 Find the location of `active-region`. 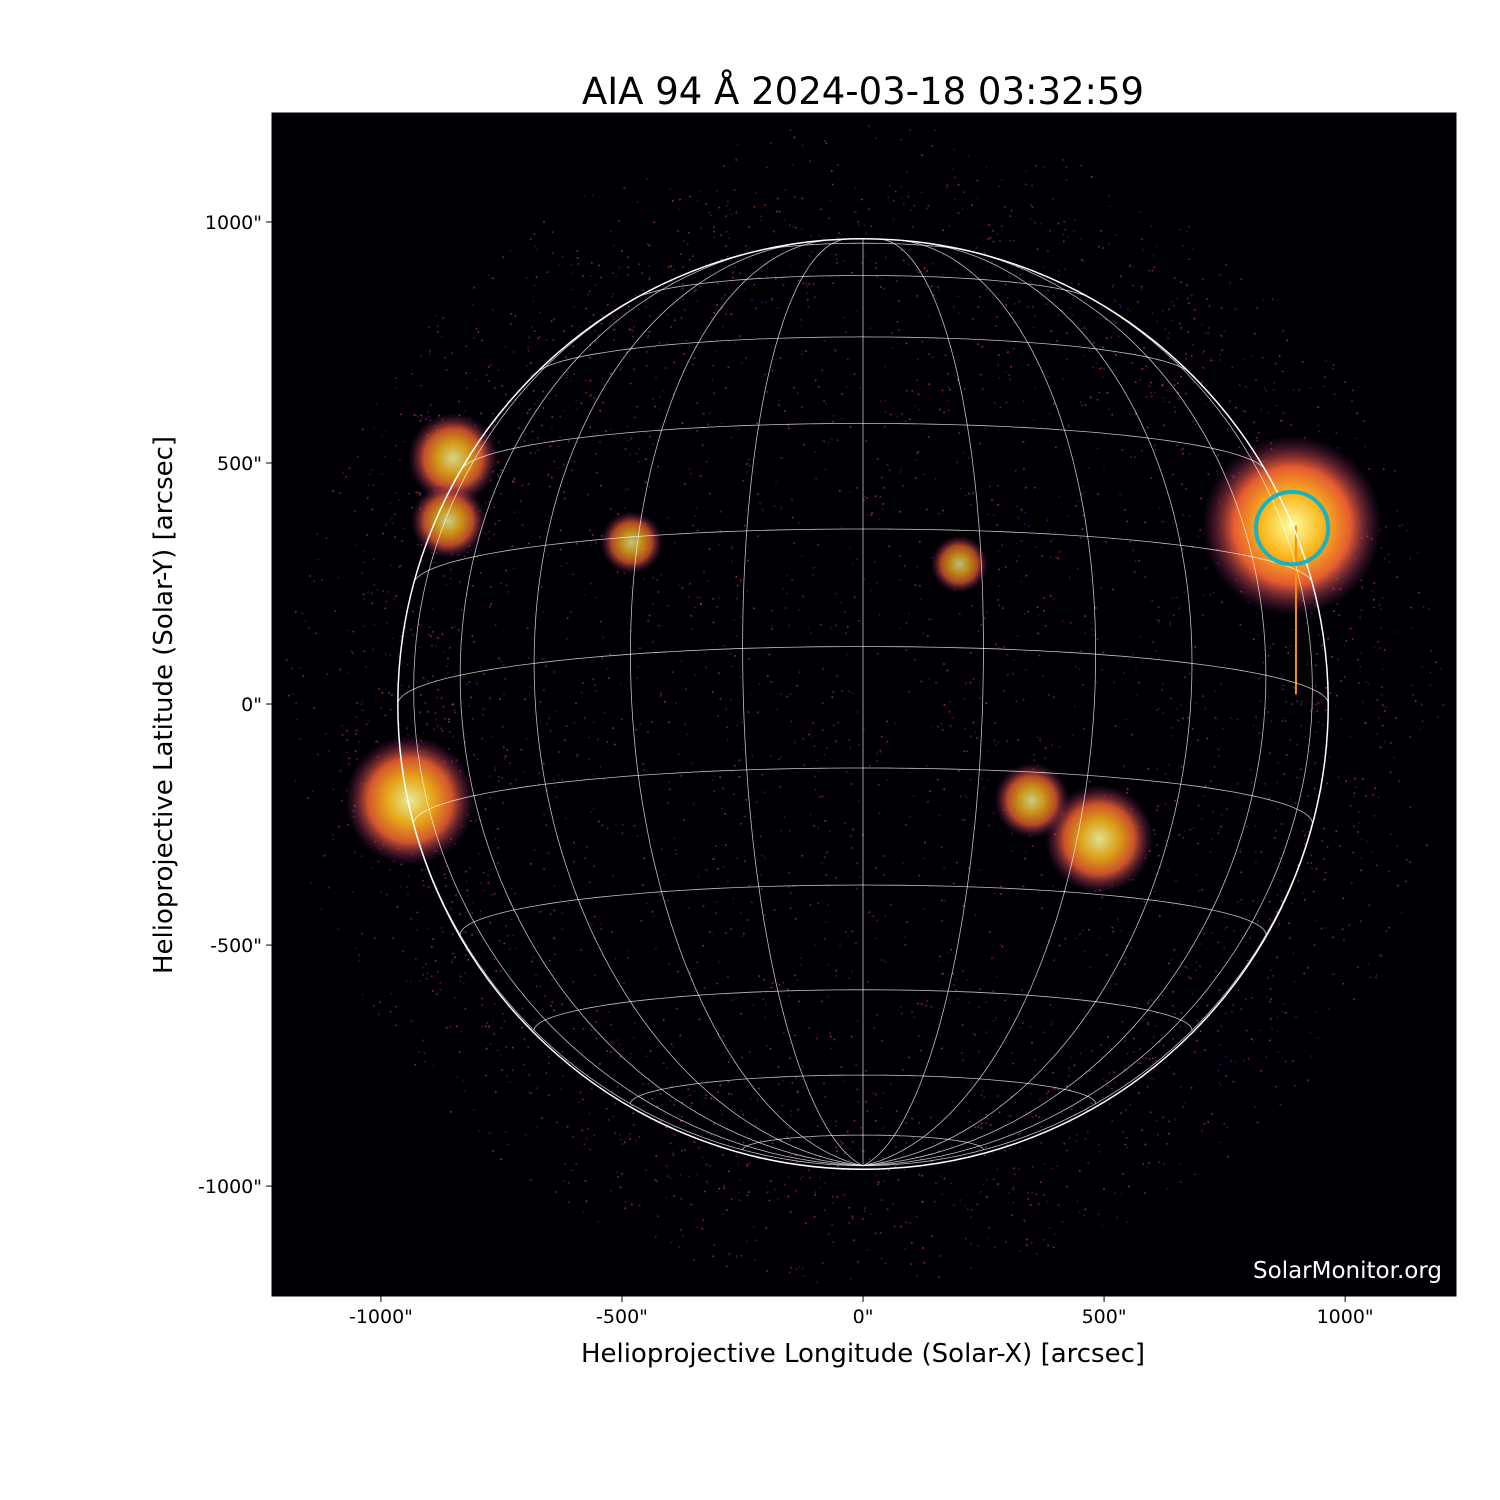

active-region is located at coordinates (448, 521).